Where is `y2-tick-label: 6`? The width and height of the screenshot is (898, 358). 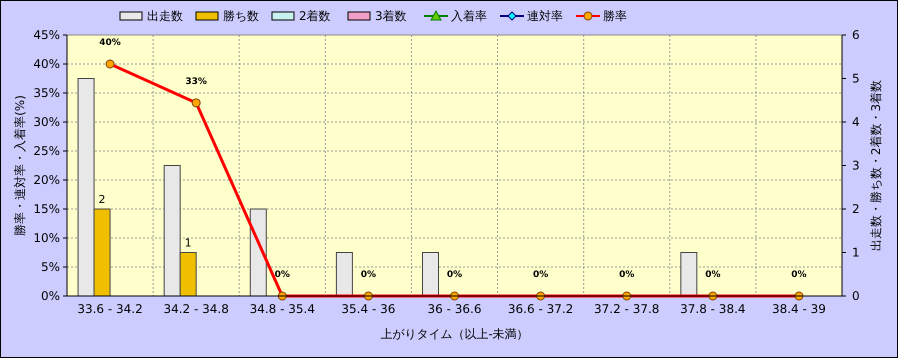
y2-tick-label: 6 is located at coordinates (856, 35).